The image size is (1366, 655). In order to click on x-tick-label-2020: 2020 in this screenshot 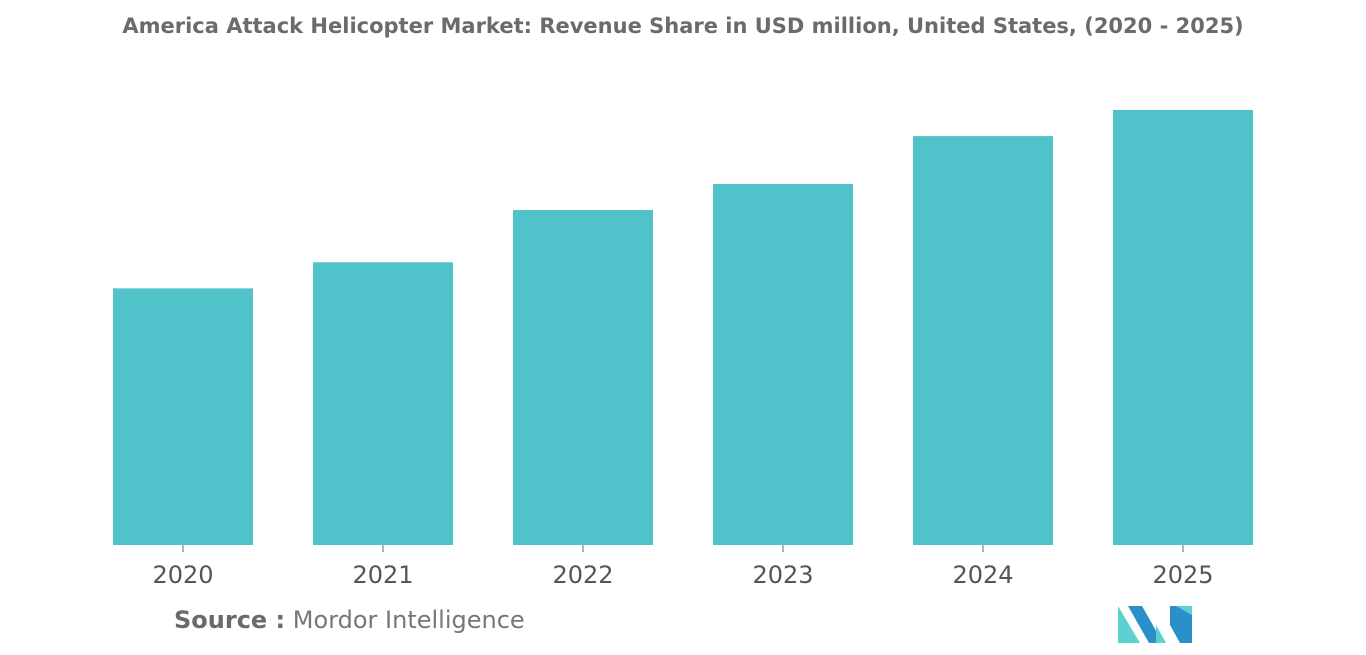, I will do `click(182, 575)`.